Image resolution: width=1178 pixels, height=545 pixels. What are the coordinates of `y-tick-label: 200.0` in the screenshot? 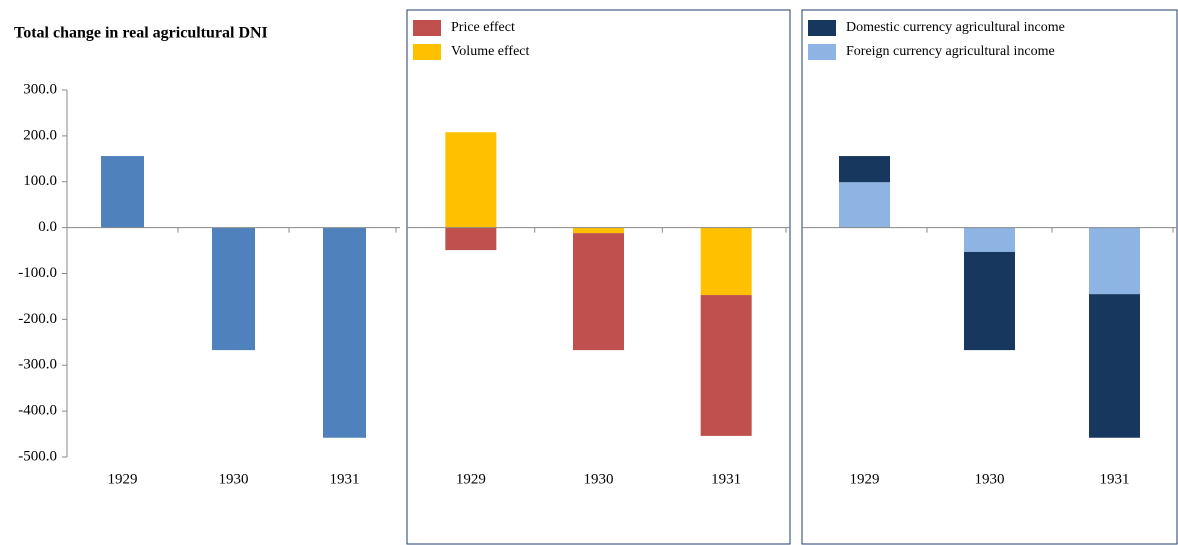 It's located at (40, 135).